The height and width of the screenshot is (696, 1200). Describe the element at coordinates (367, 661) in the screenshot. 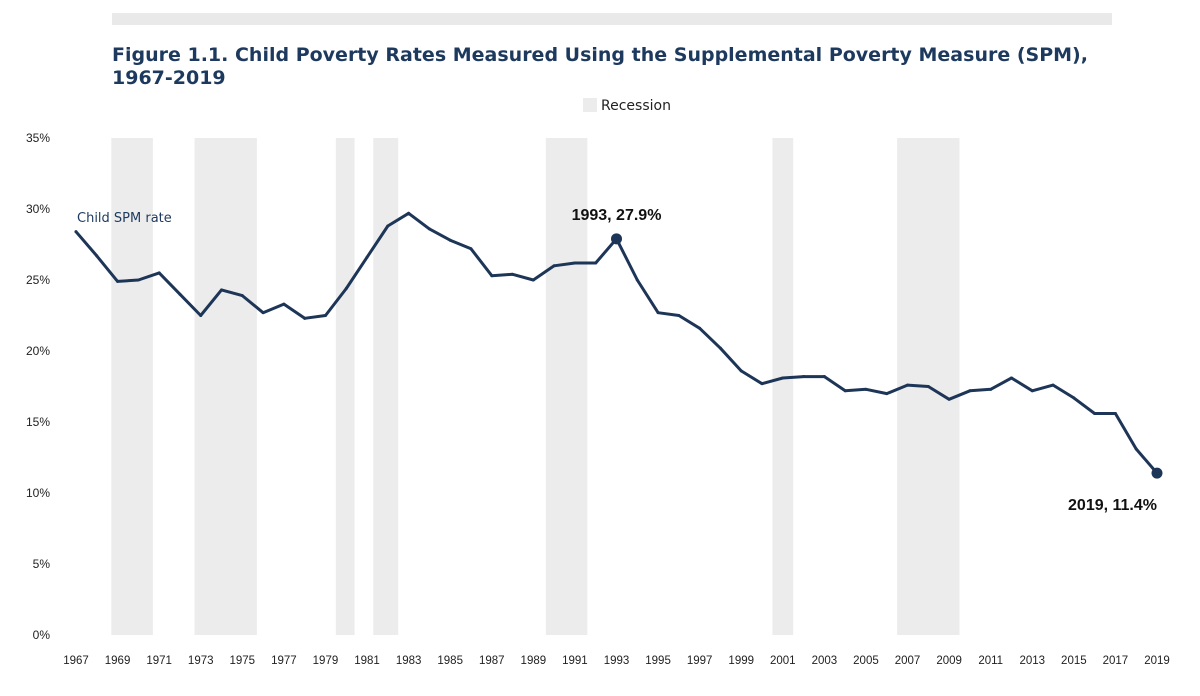

I see `x-tick-label: 1981` at that location.